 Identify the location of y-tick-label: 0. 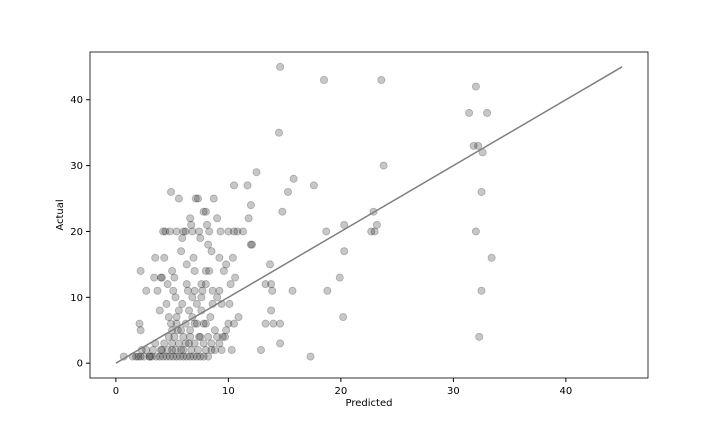
(80, 364).